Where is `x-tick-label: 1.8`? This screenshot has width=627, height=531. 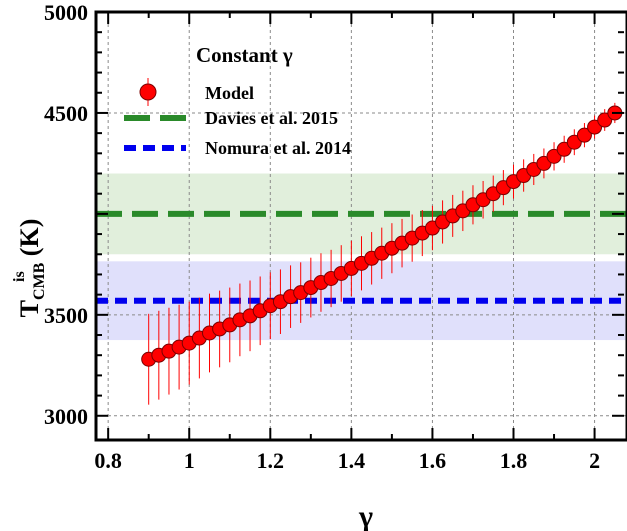 x-tick-label: 1.8 is located at coordinates (514, 460).